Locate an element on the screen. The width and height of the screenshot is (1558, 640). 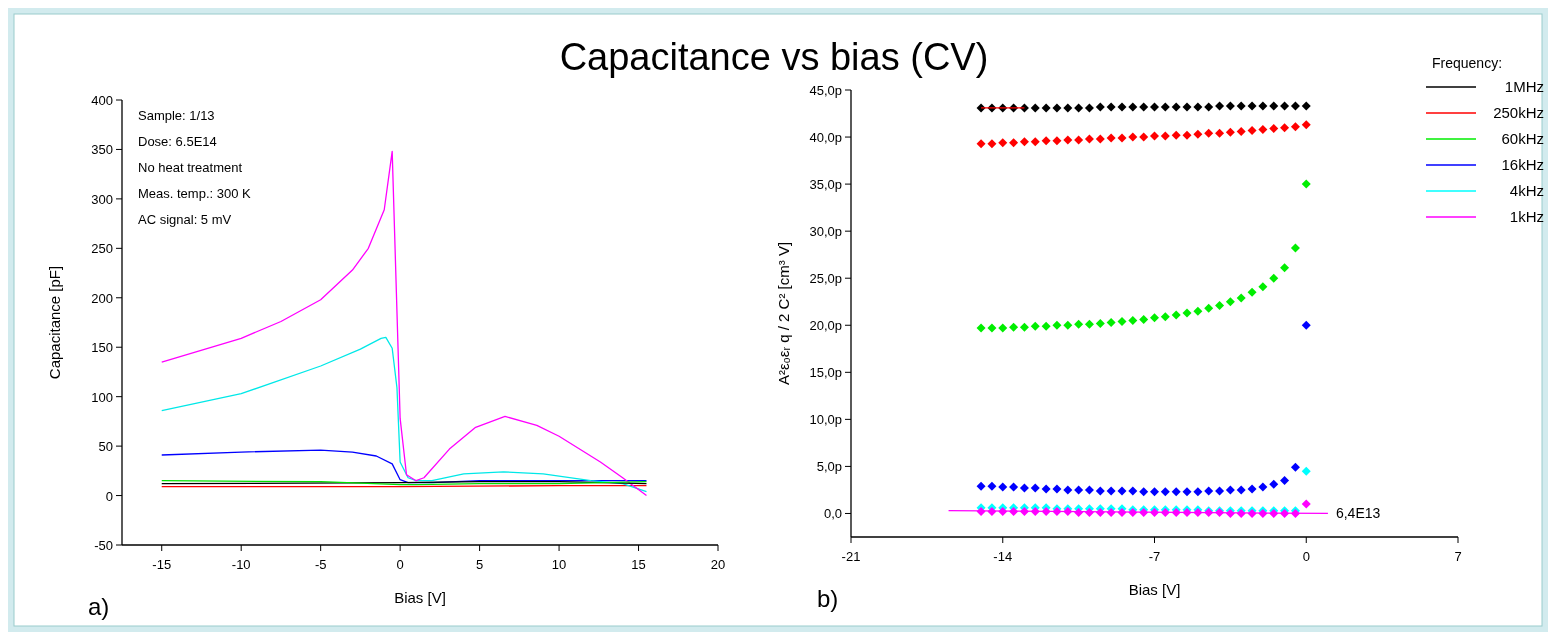
x-tick-label: -10 is located at coordinates (241, 564).